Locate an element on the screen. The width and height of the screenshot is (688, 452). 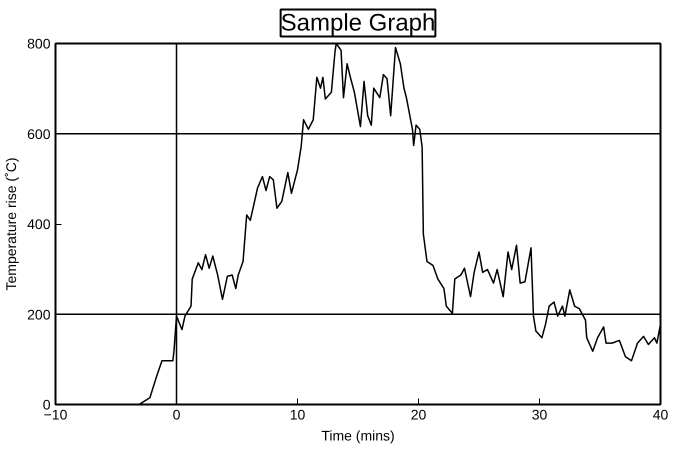
x-tick-label: 20 is located at coordinates (418, 414).